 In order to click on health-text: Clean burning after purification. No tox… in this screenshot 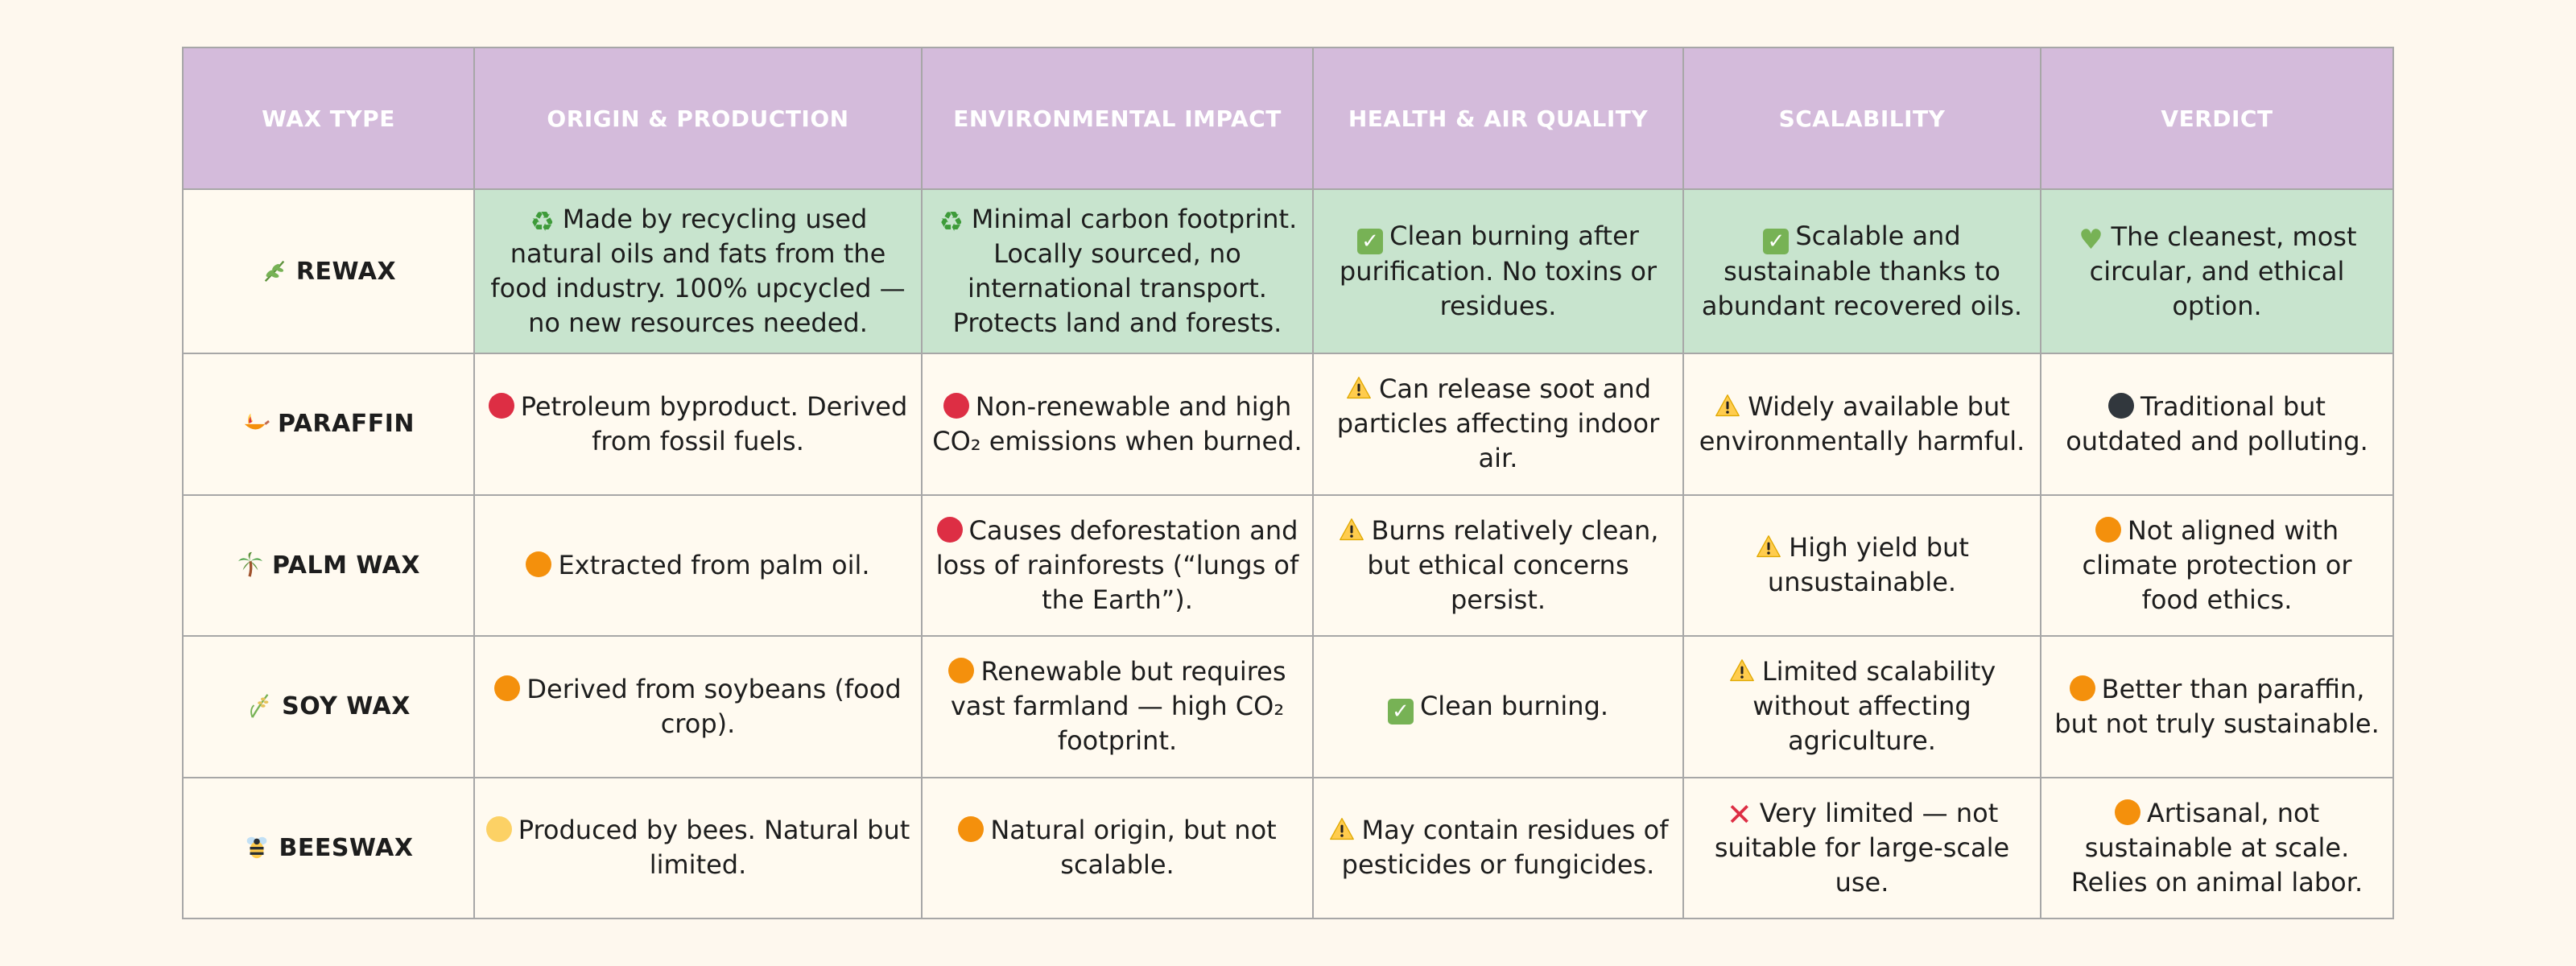, I will do `click(1498, 271)`.